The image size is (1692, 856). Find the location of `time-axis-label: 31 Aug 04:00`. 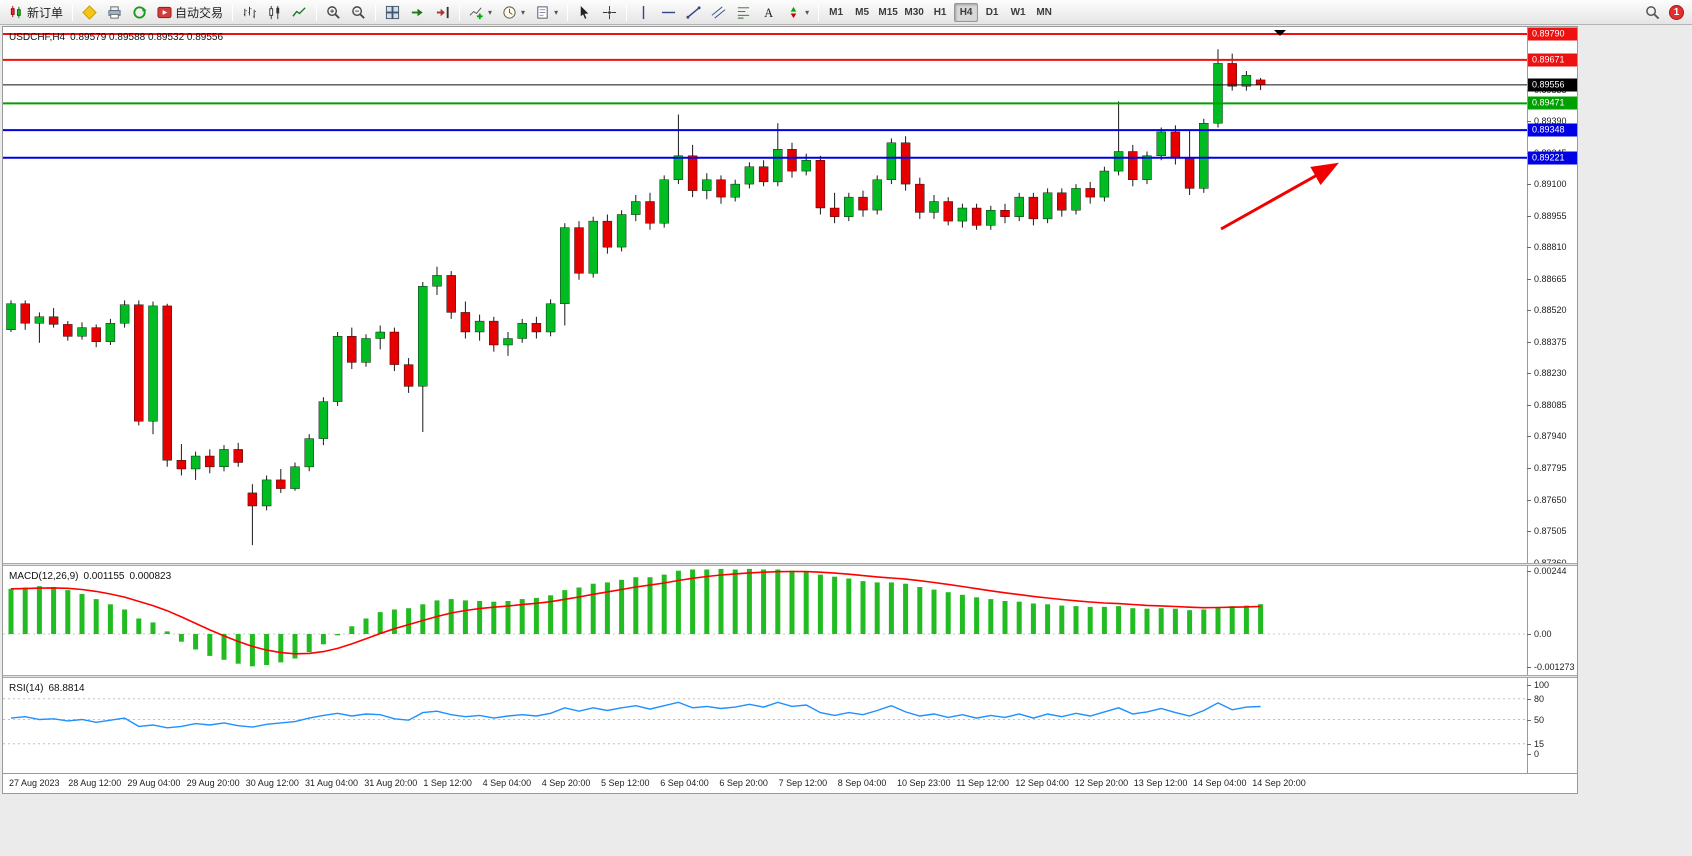

time-axis-label: 31 Aug 04:00 is located at coordinates (332, 783).